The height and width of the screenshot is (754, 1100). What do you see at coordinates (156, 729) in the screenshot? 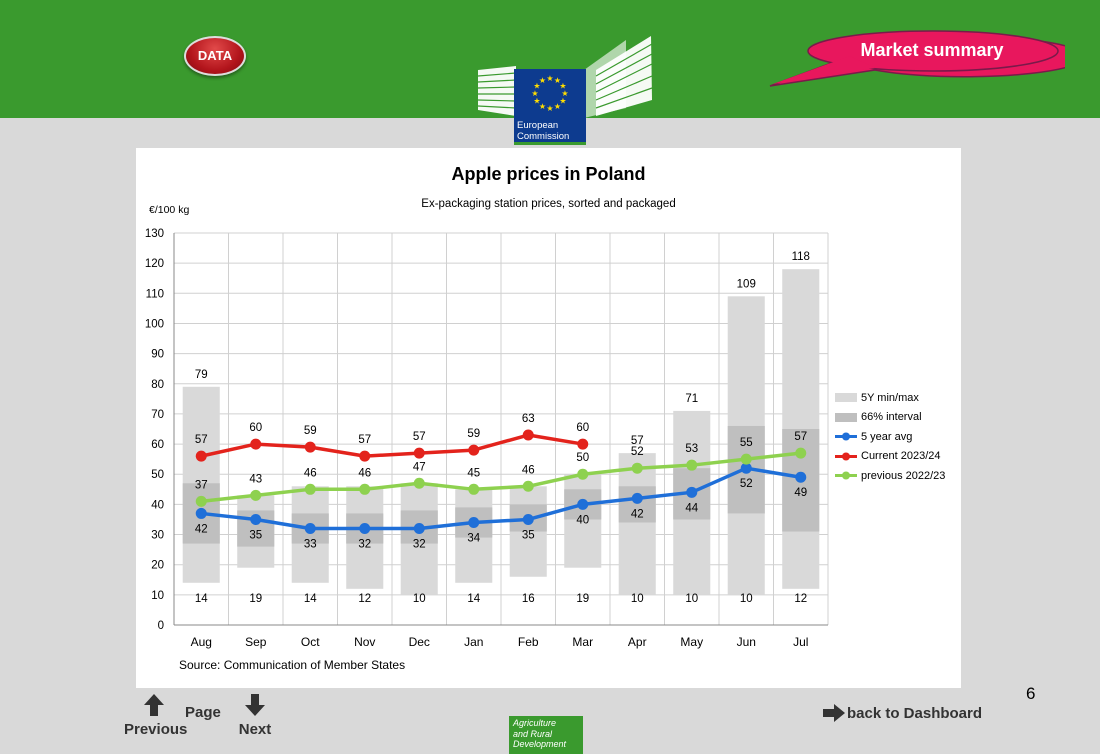
I see `previous-label: Previous` at bounding box center [156, 729].